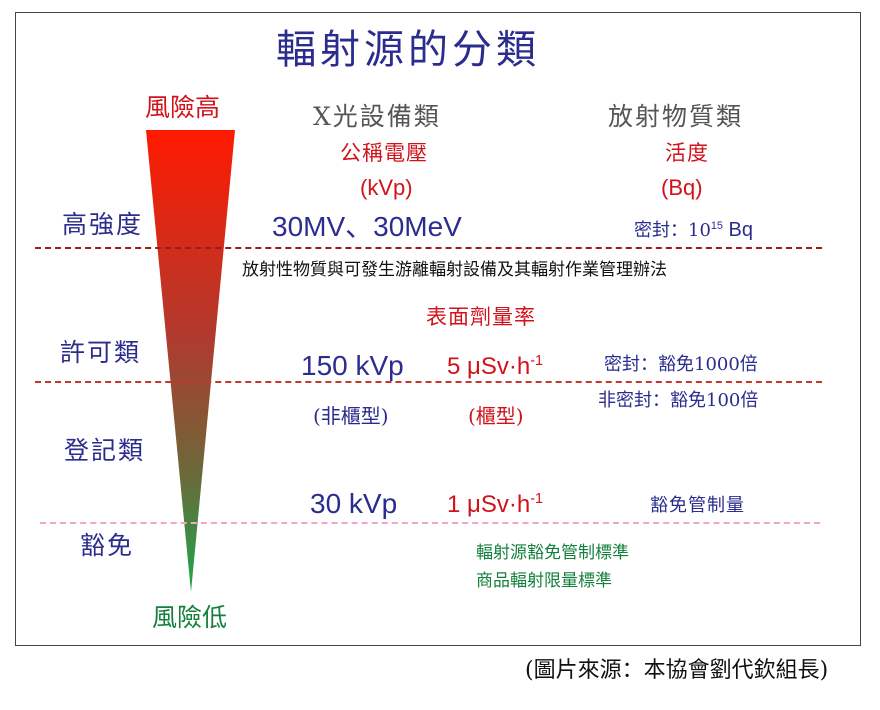  What do you see at coordinates (552, 553) in the screenshot?
I see `exempt-standard-1: 輻射源豁免管制標準` at bounding box center [552, 553].